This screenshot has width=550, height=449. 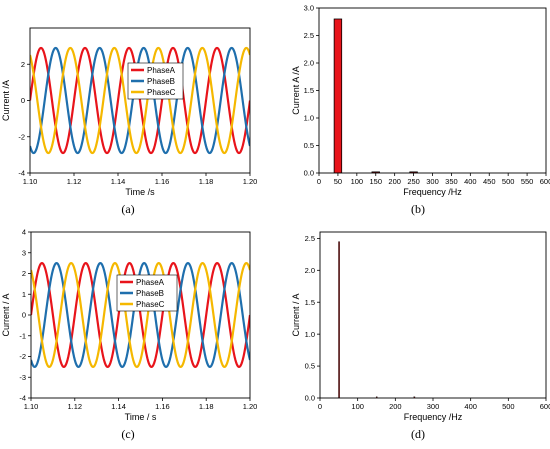 What do you see at coordinates (127, 209) in the screenshot?
I see `panel-label: (a)` at bounding box center [127, 209].